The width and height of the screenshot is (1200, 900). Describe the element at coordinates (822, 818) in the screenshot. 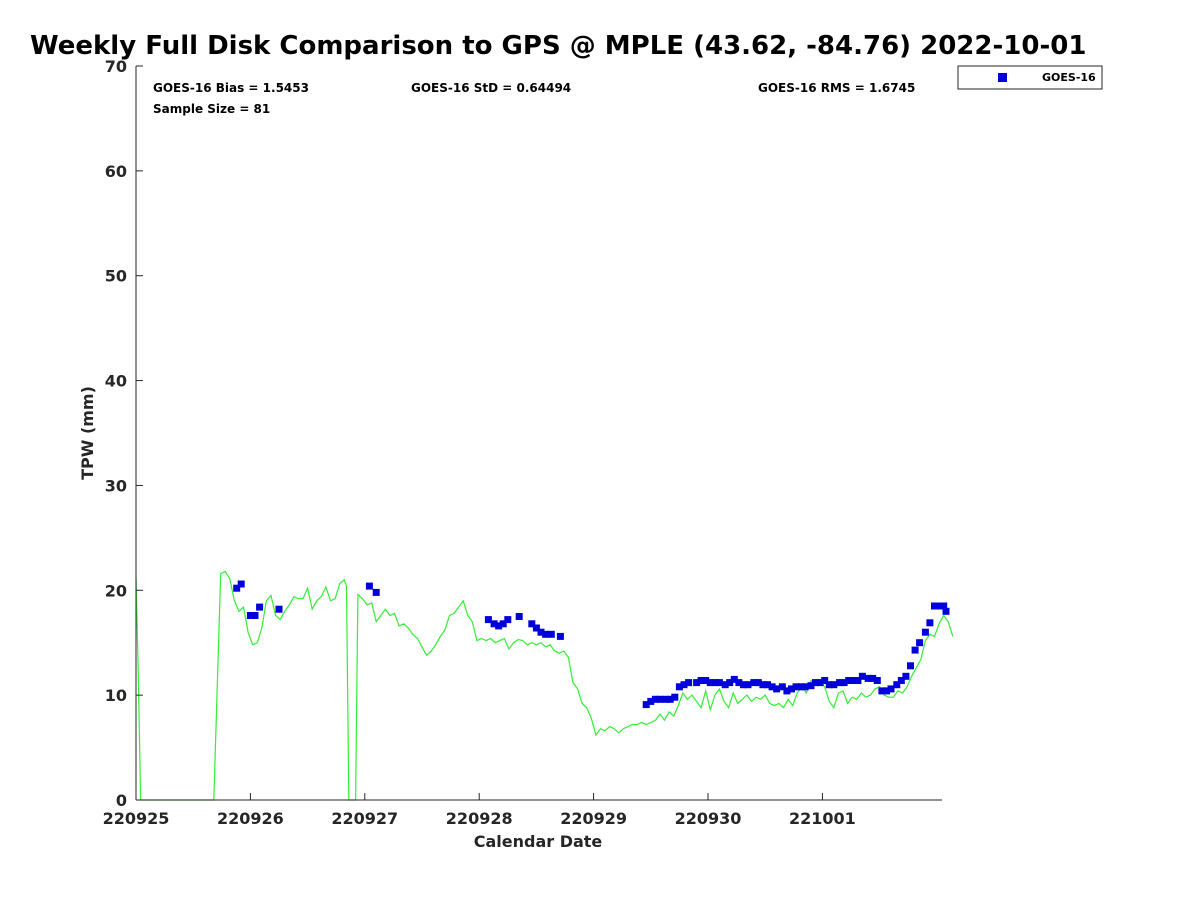

I see `x-tick-label: 221001` at that location.